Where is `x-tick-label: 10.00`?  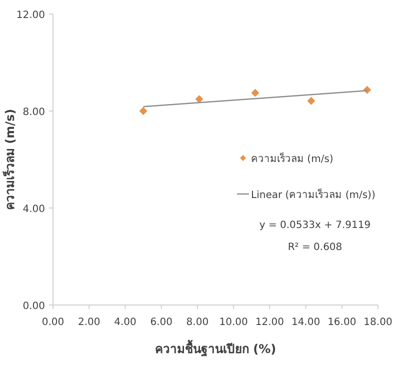 x-tick-label: 10.00 is located at coordinates (233, 322).